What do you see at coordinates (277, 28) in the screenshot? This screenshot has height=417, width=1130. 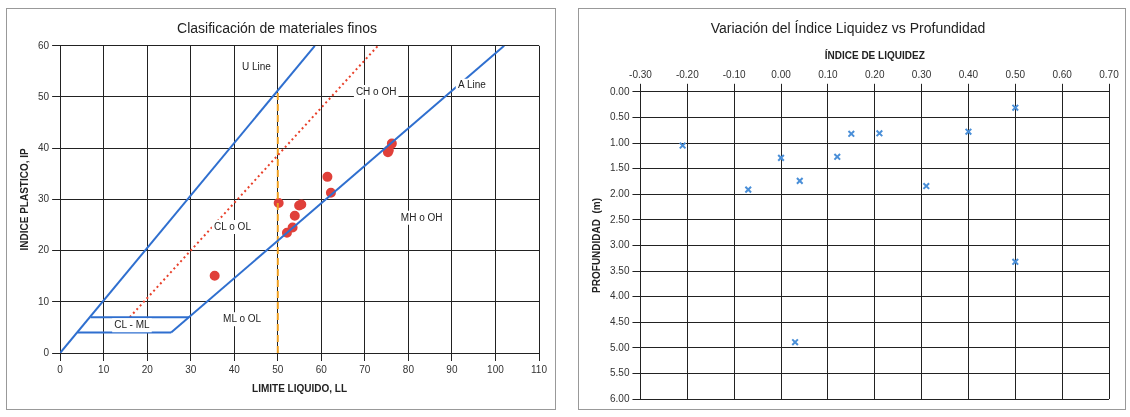 I see `chart-title: Clasificación de materiales finos` at bounding box center [277, 28].